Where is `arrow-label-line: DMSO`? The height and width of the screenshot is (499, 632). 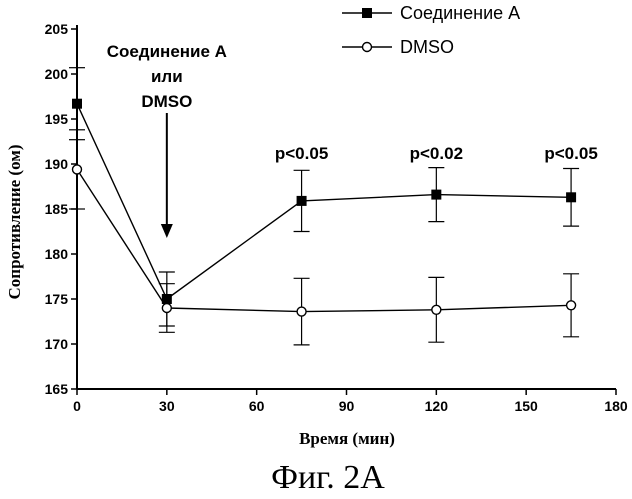
arrow-label-line: DMSO is located at coordinates (166, 101).